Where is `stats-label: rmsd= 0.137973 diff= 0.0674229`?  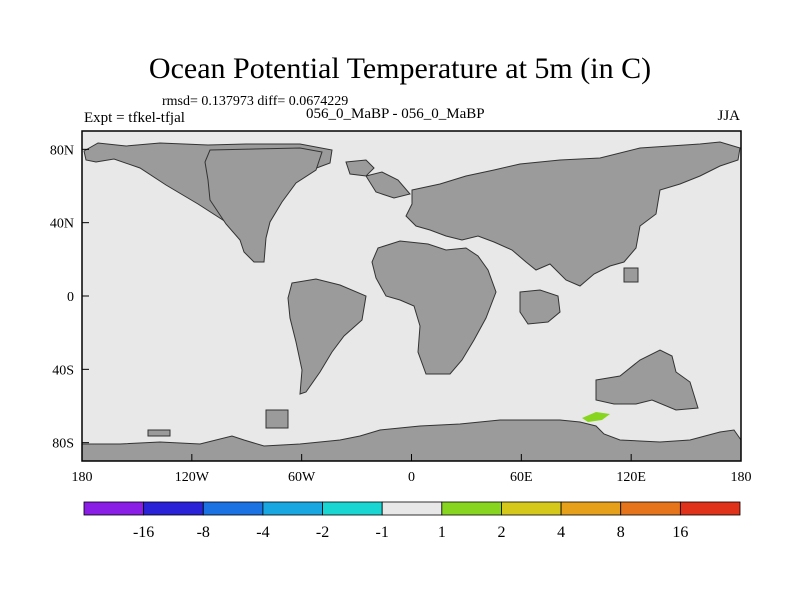 stats-label: rmsd= 0.137973 diff= 0.0674229 is located at coordinates (255, 101).